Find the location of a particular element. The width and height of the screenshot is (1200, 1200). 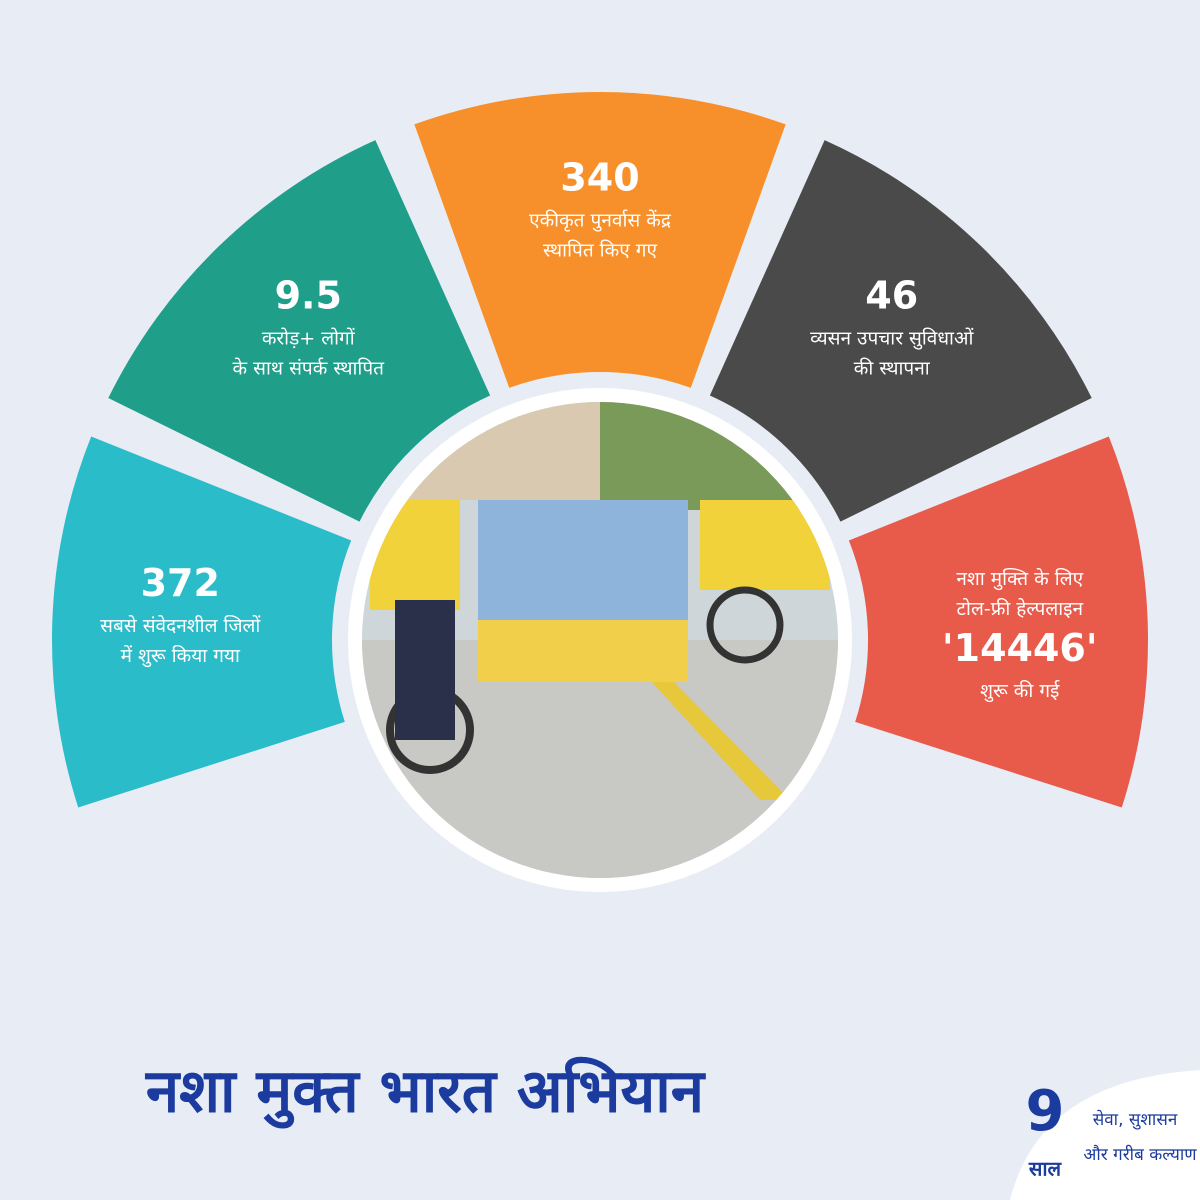

logo: 9 साल सेवा, सुशासन और गरीब कल्याण is located at coordinates (1105, 1135).